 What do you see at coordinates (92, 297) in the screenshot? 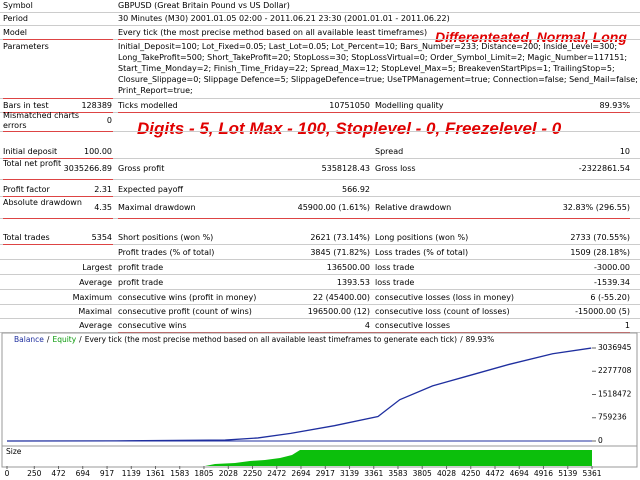
I see `row-label: Maximum` at bounding box center [92, 297].